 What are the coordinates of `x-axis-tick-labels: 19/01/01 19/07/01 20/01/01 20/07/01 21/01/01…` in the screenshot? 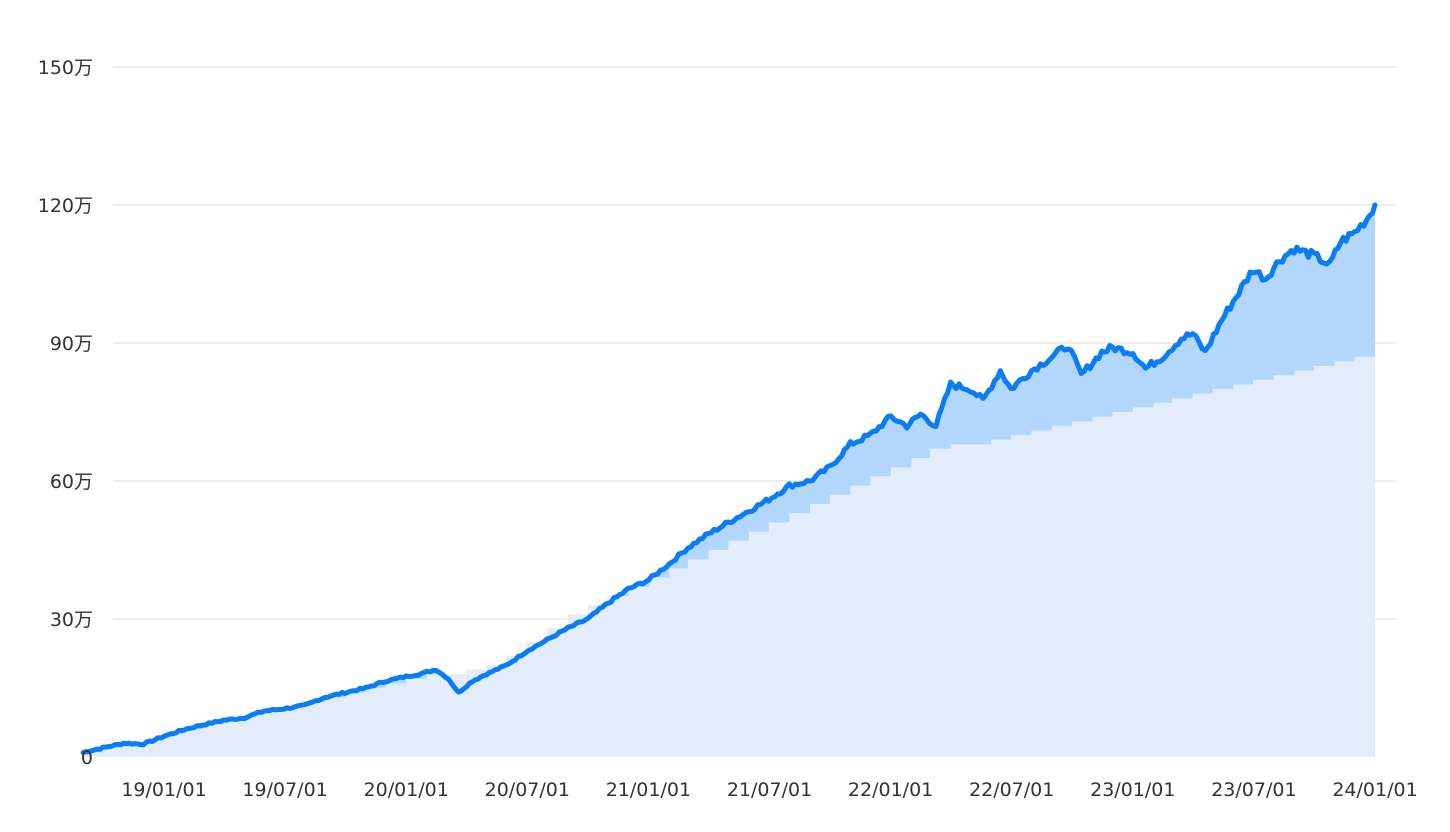 It's located at (769, 790).